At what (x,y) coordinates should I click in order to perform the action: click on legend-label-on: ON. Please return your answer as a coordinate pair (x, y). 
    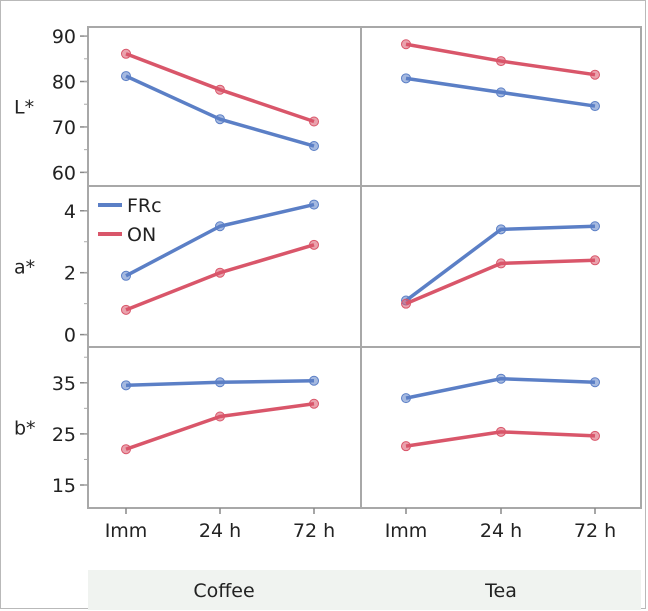
    Looking at the image, I should click on (141, 235).